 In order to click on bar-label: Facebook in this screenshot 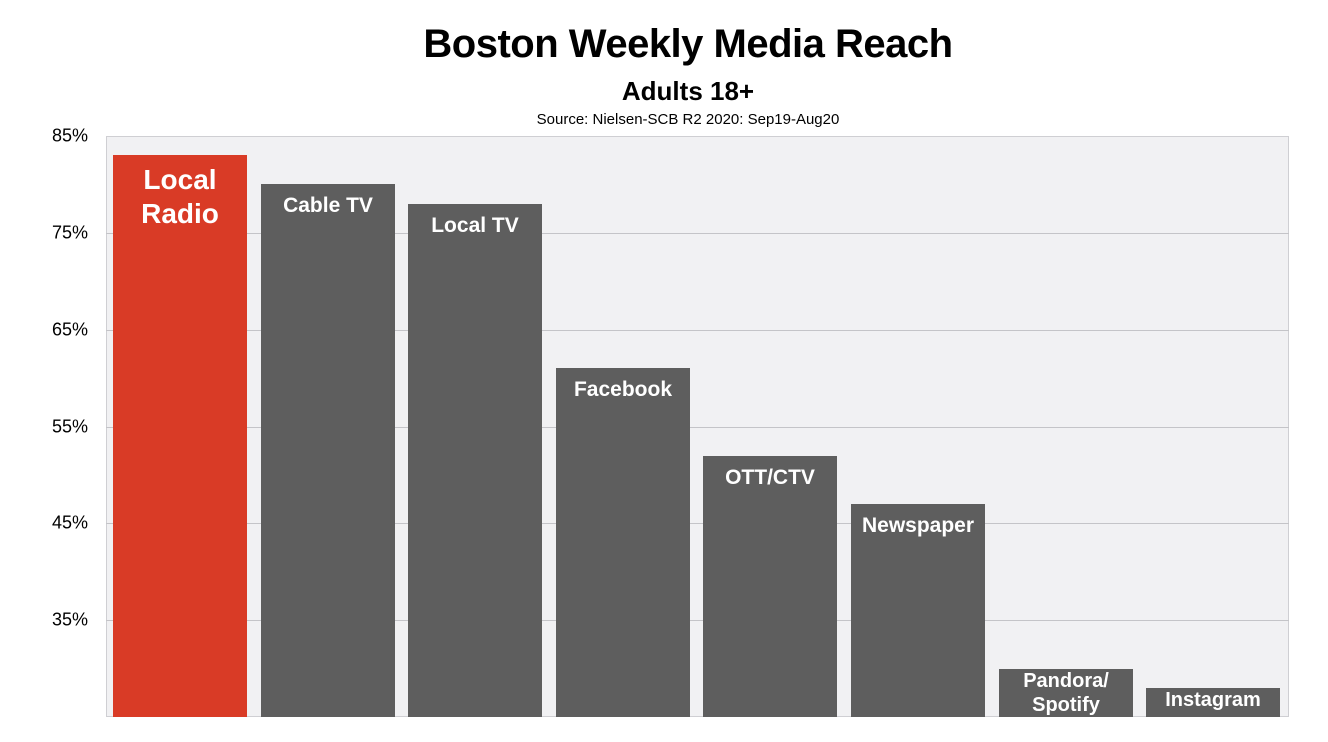, I will do `click(623, 389)`.